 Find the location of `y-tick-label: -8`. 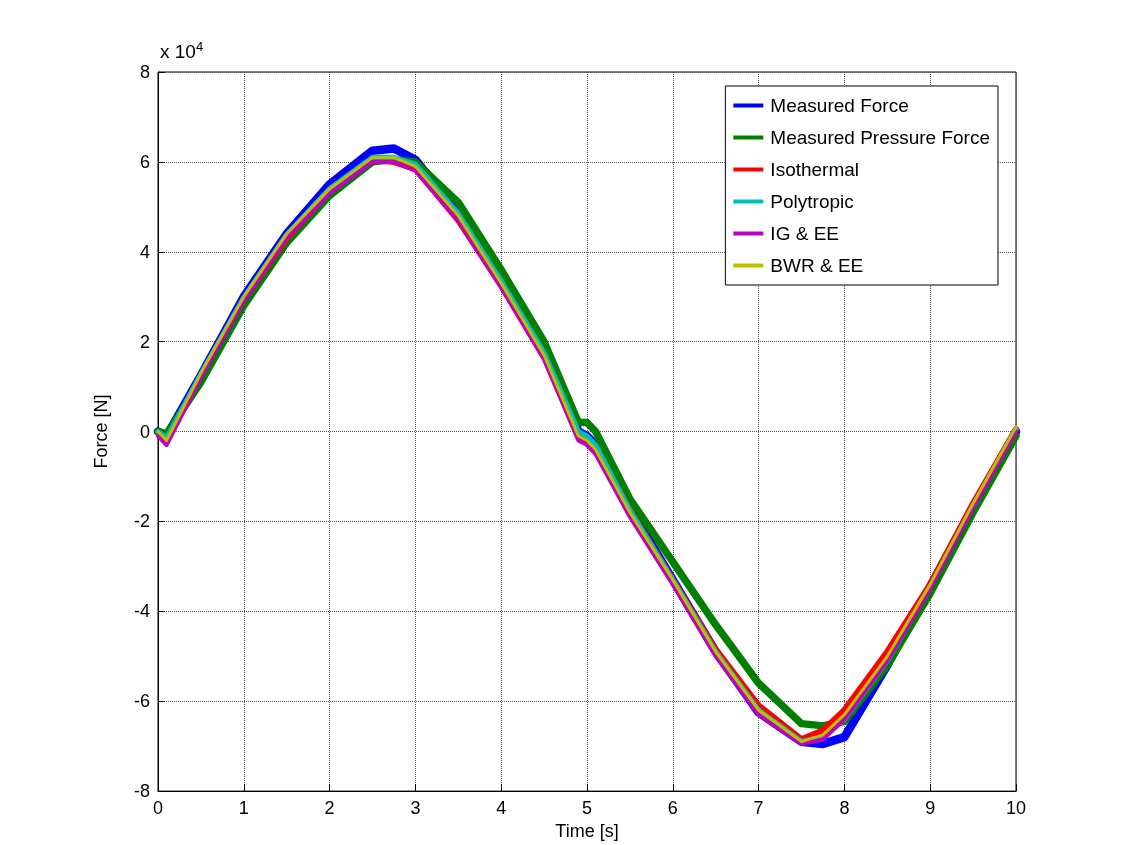

y-tick-label: -8 is located at coordinates (141, 791).